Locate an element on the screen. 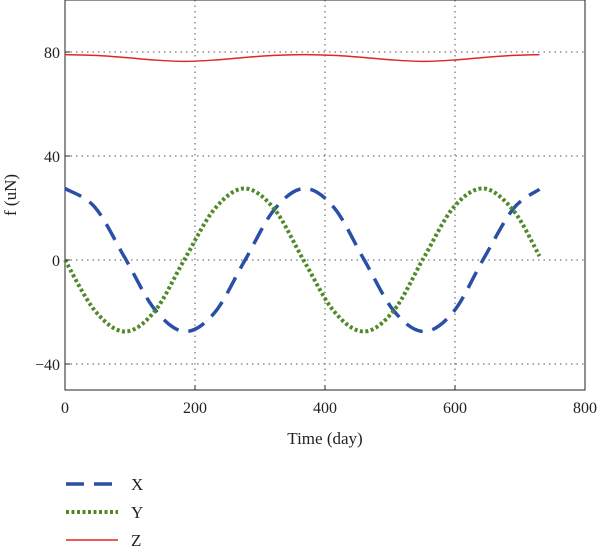  x-tick-label: 800 is located at coordinates (585, 408).